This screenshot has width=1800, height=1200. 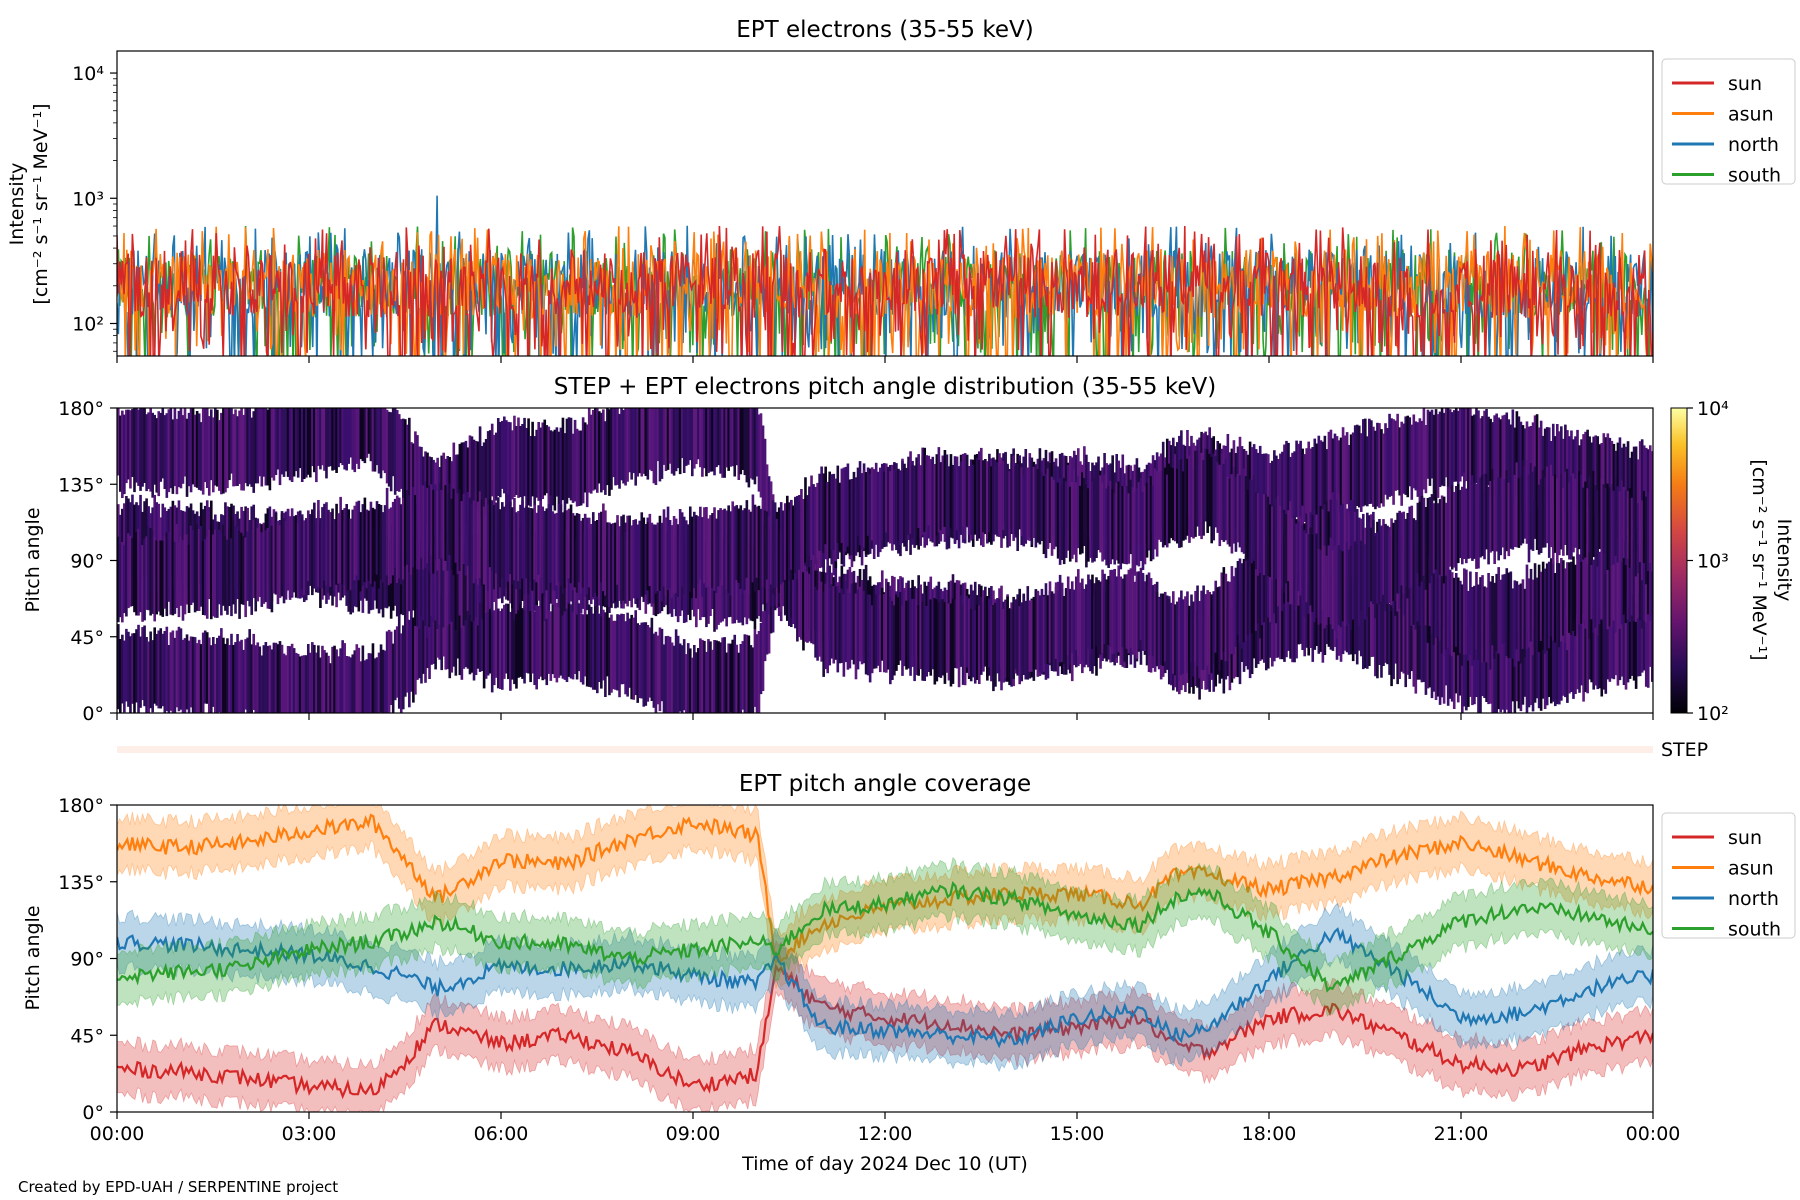 I want to click on xtick-label: 03:00, so click(x=309, y=1134).